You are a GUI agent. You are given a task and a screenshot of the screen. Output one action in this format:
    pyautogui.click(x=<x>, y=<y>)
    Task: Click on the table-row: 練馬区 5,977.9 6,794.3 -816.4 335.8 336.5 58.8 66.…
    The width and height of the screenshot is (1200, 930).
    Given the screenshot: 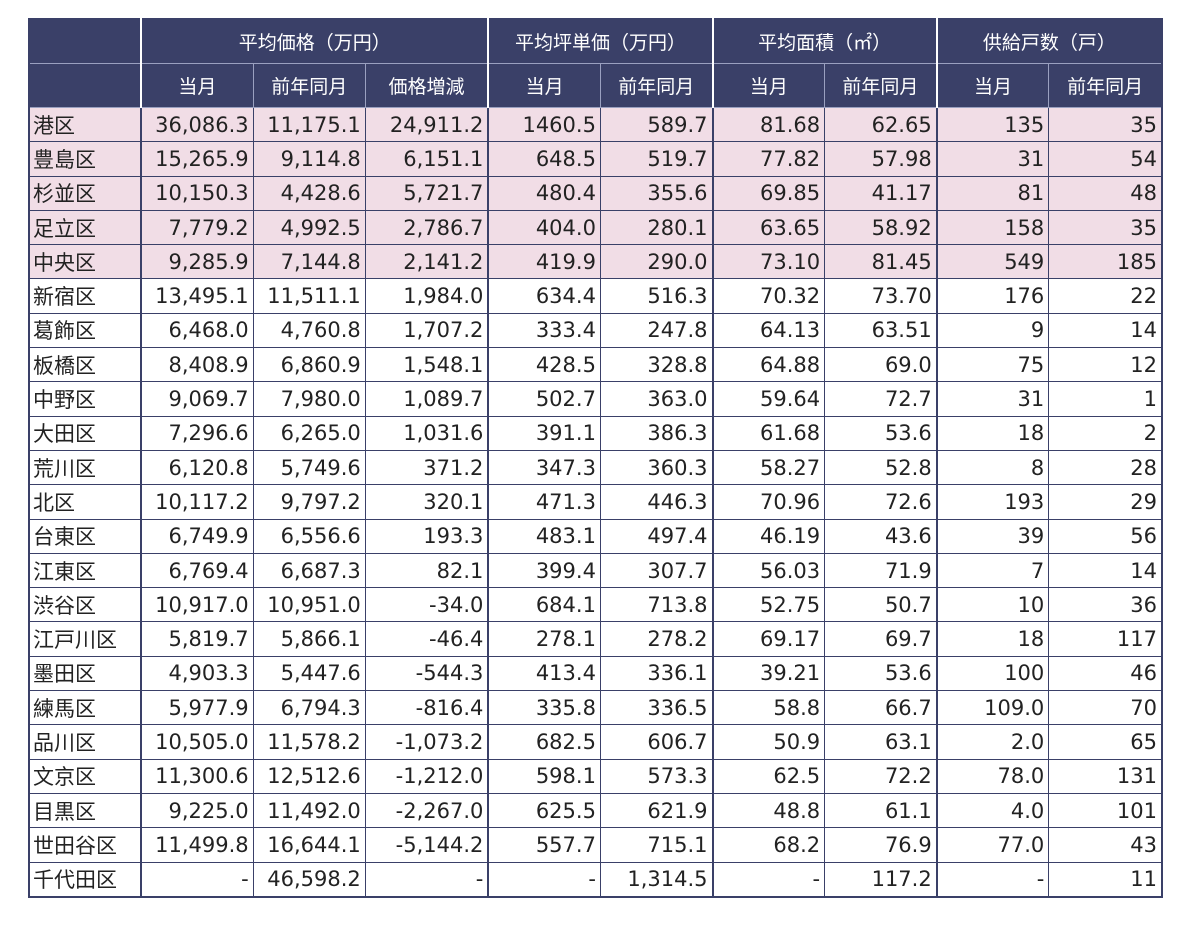 What is the action you would take?
    pyautogui.click(x=595, y=708)
    